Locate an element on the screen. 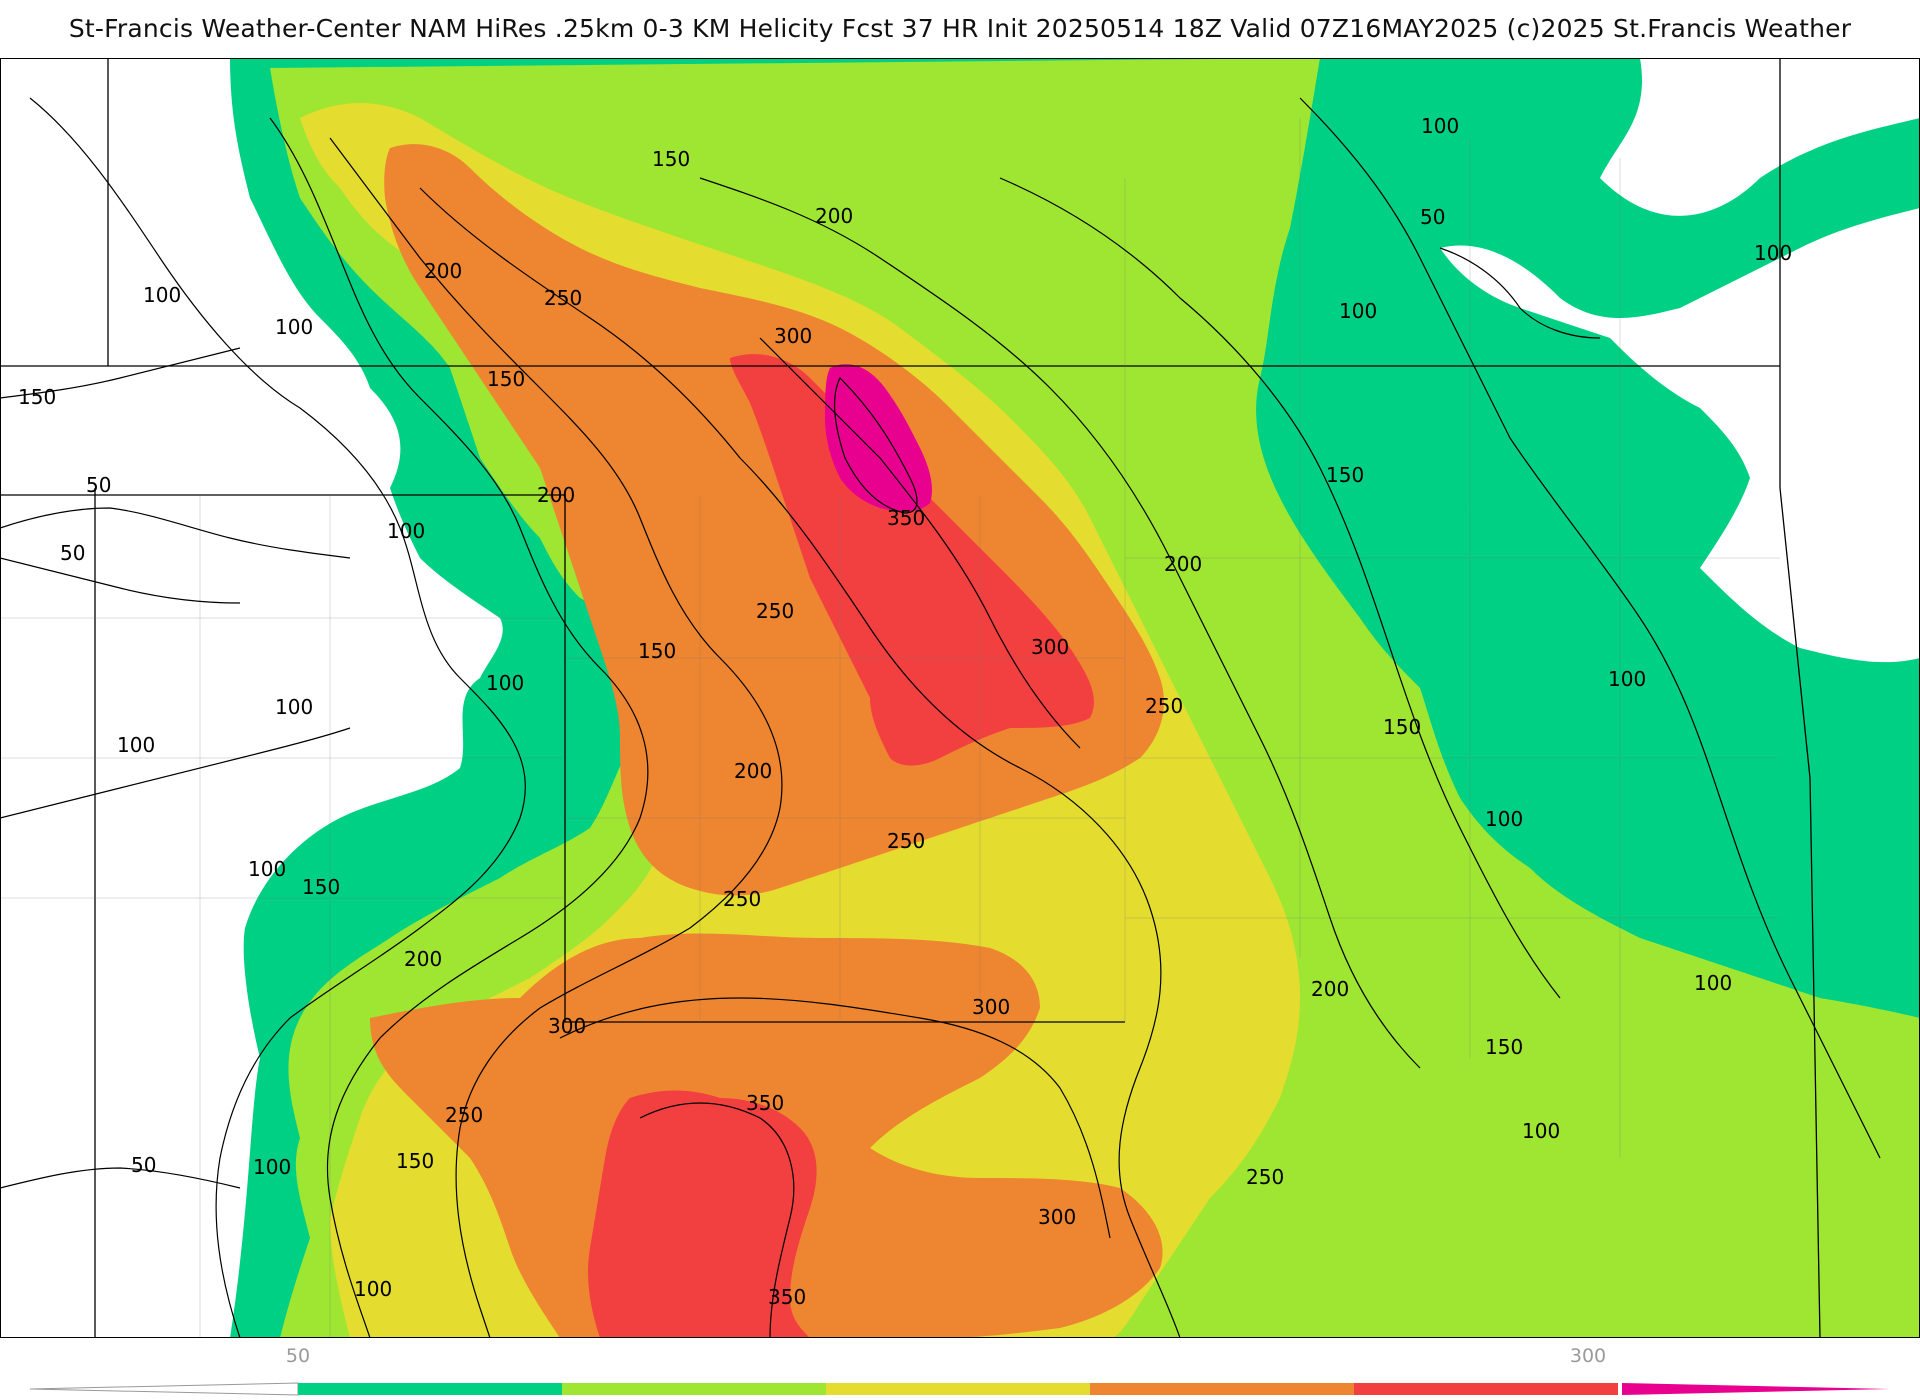 The height and width of the screenshot is (1400, 1920). border-east is located at coordinates (1800, 698).